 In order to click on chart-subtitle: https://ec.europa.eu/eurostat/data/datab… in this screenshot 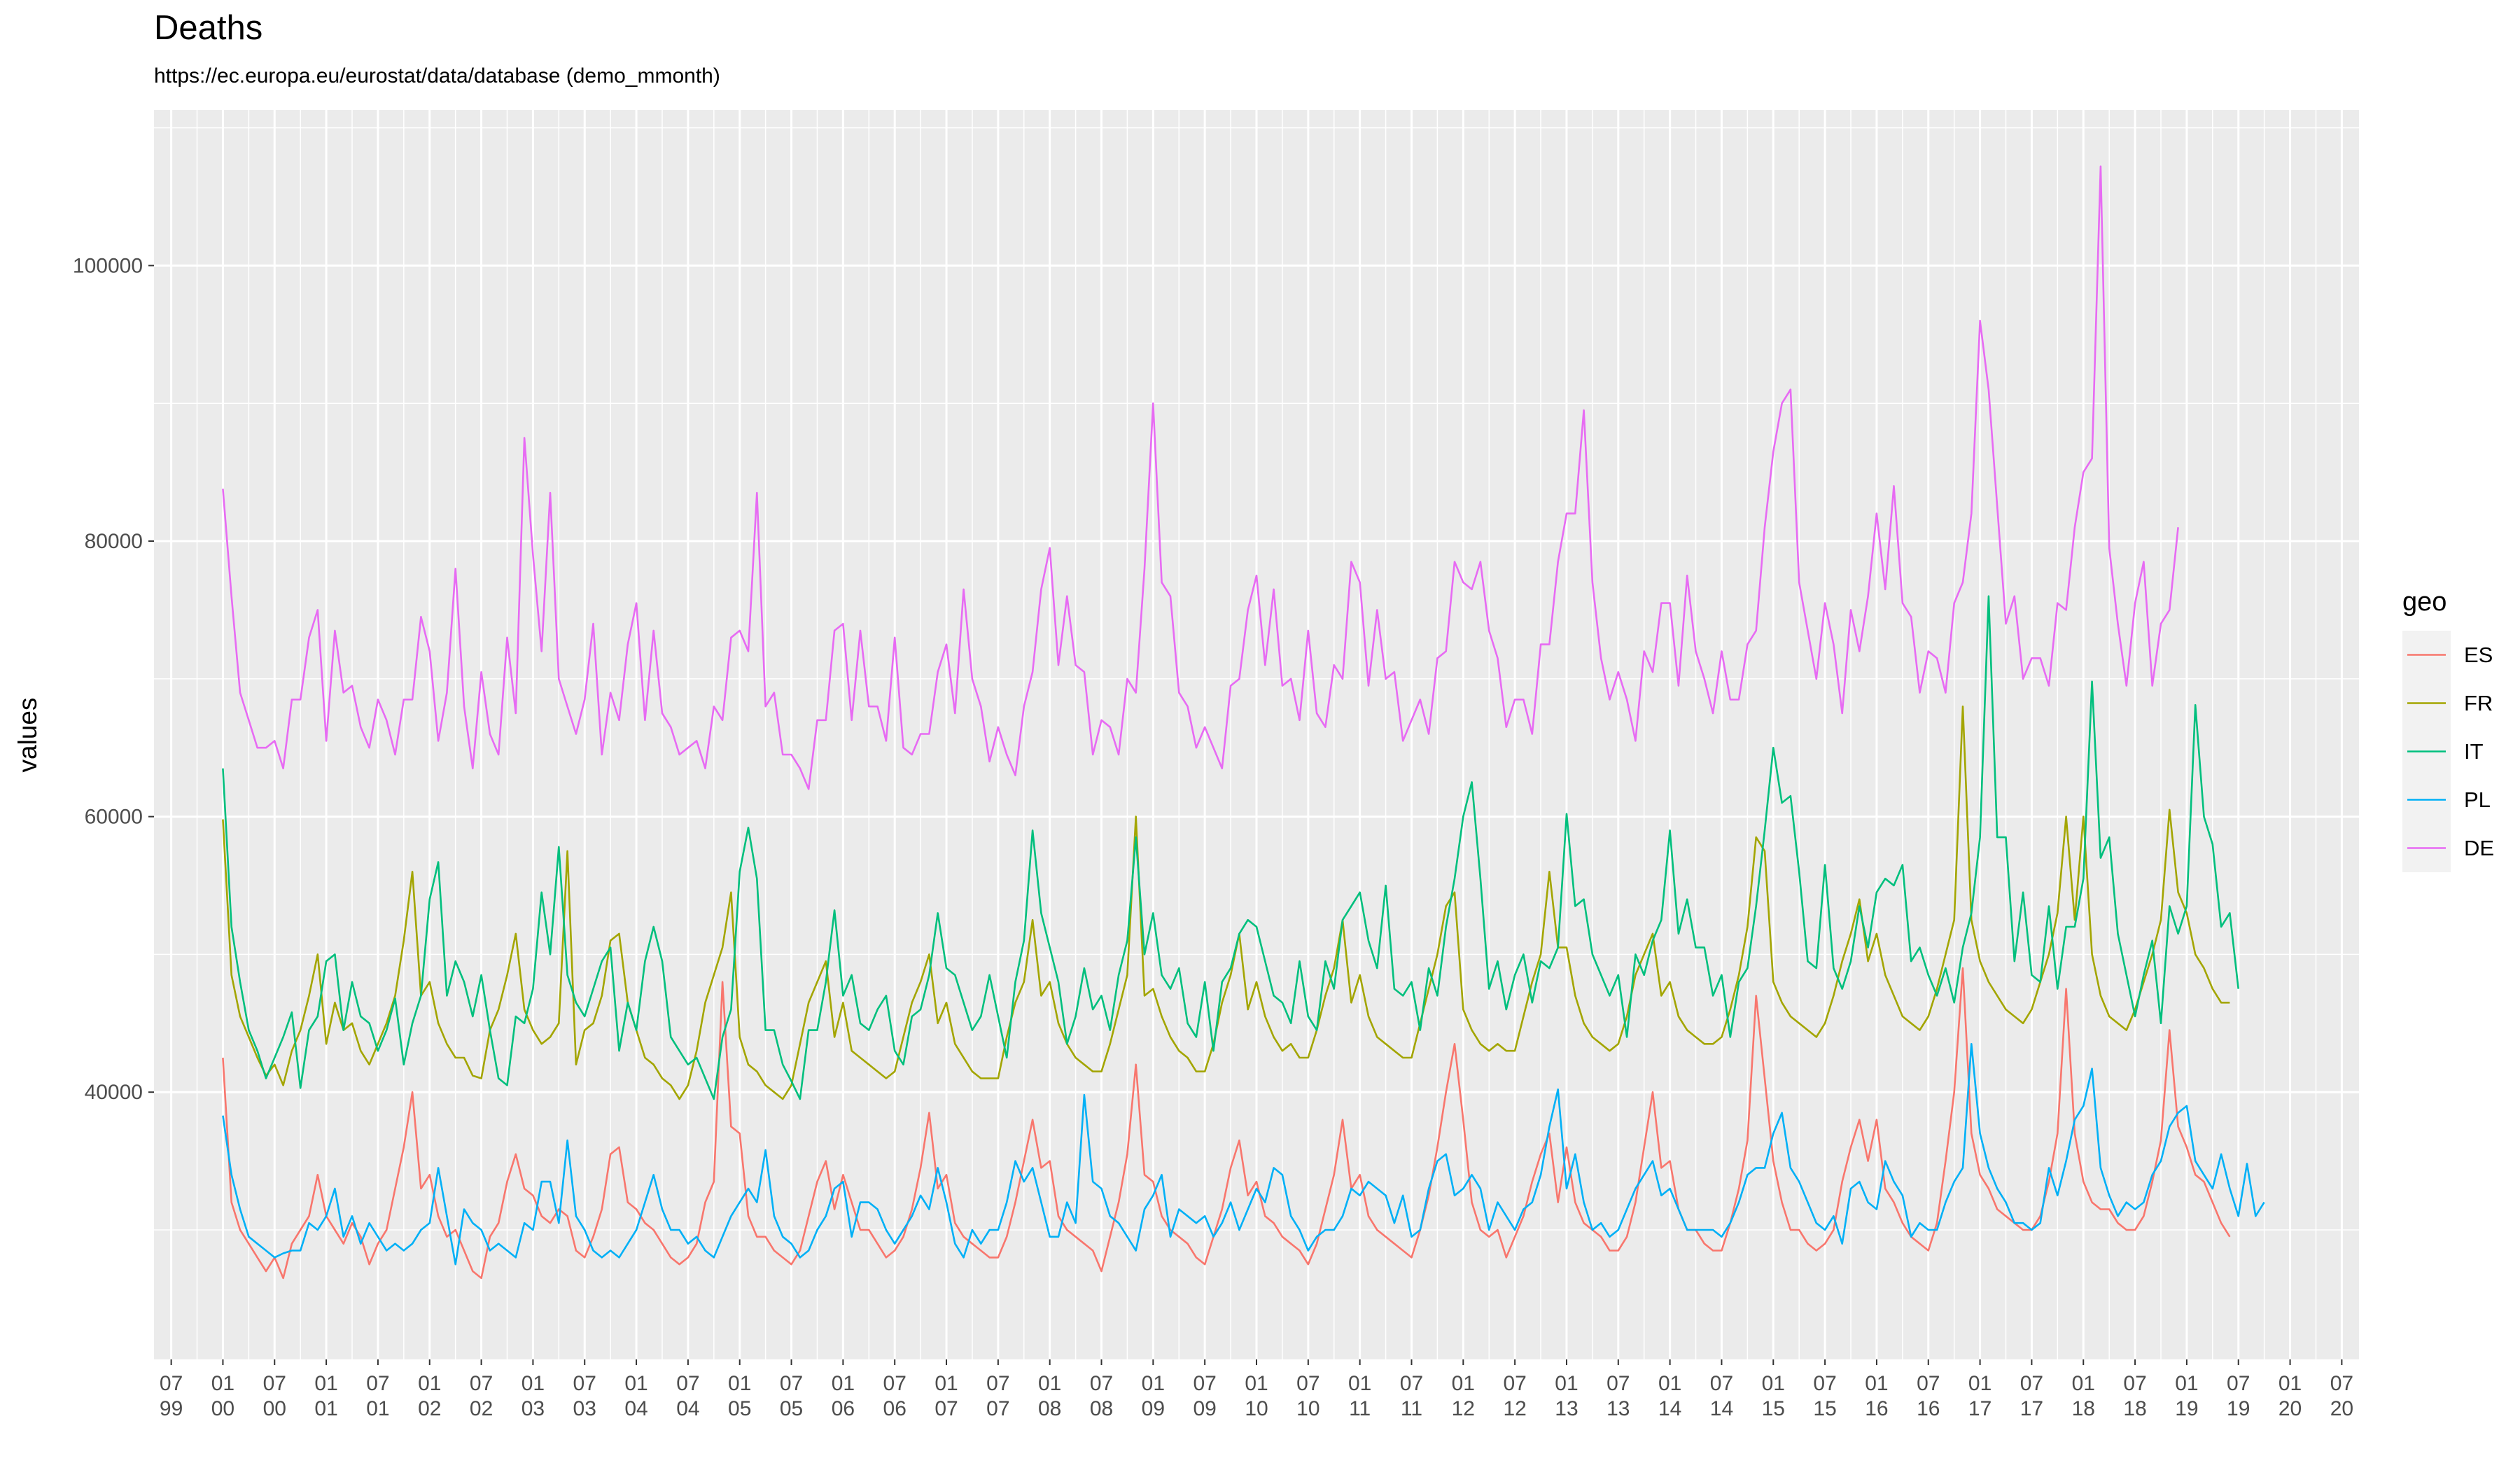, I will do `click(437, 76)`.